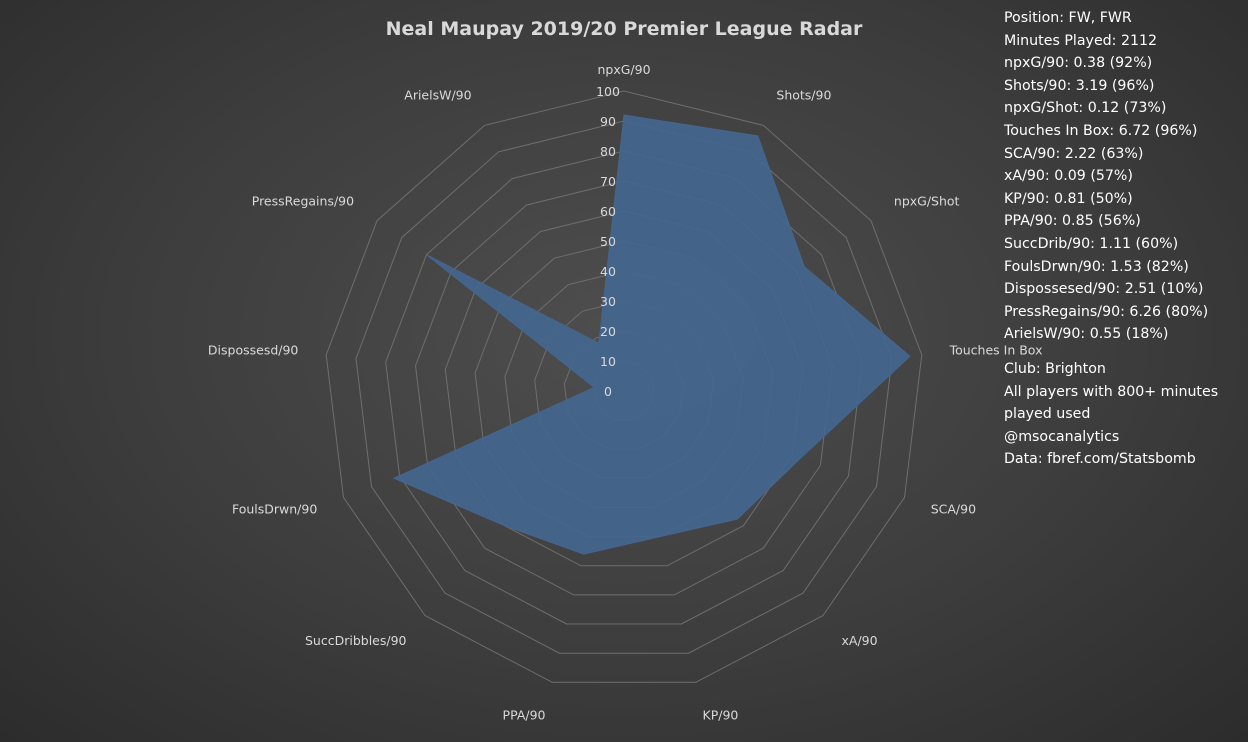  What do you see at coordinates (608, 331) in the screenshot?
I see `radial-tick-label: 20` at bounding box center [608, 331].